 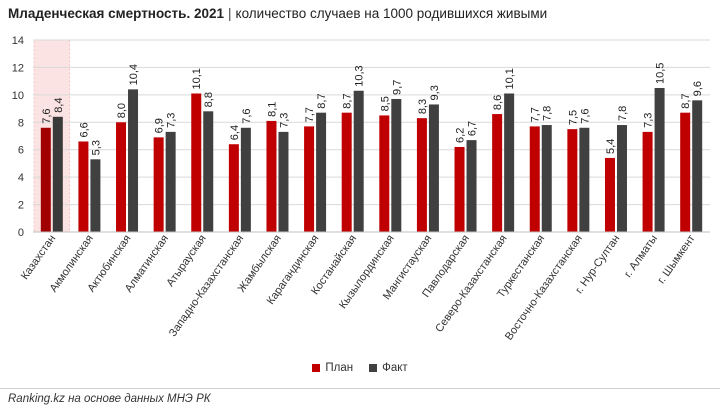 I want to click on chart-legend: План Факт, so click(x=360, y=368).